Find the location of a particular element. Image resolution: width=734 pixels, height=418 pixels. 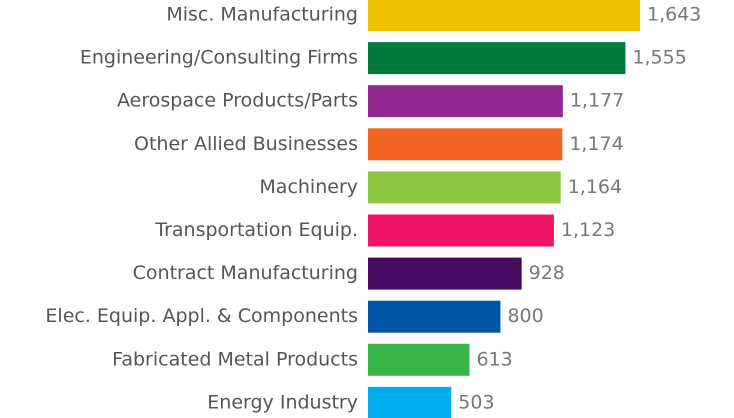

category-label: Misc. Manufacturing is located at coordinates (262, 15).